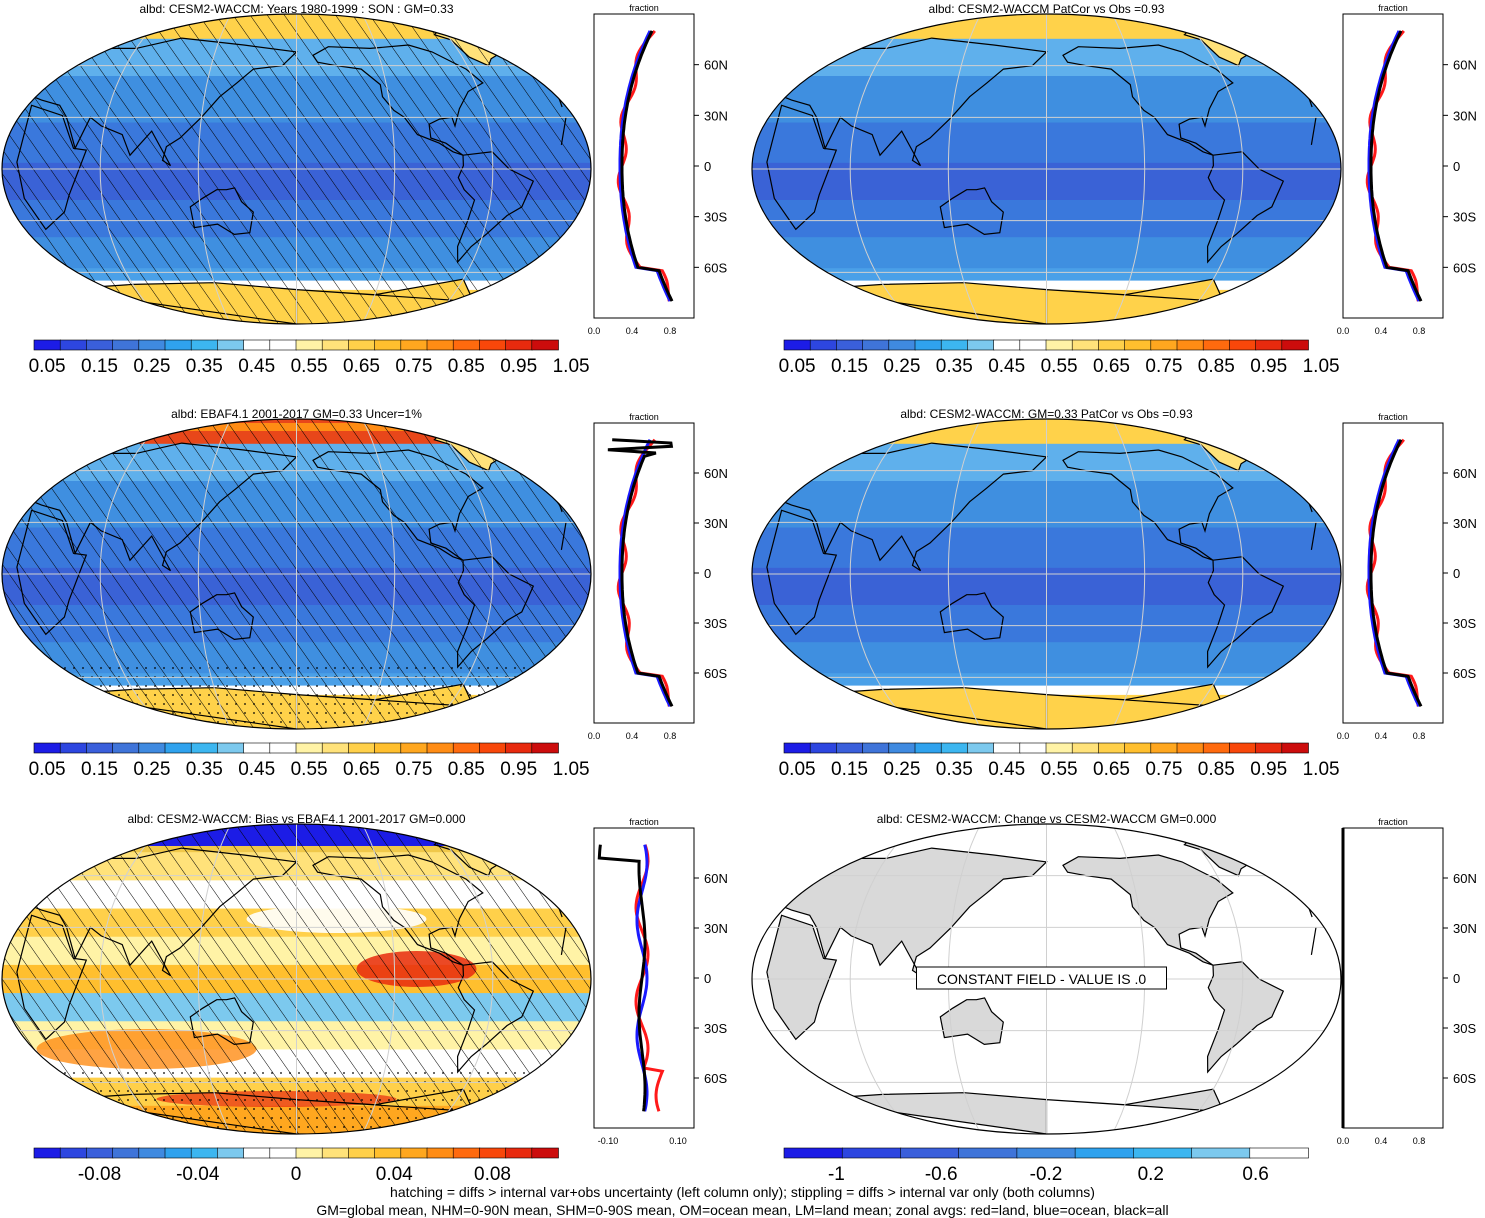  I want to click on colorbar: -1 -0.6 -0.2 0.2 0.6, so click(1046, 1166).